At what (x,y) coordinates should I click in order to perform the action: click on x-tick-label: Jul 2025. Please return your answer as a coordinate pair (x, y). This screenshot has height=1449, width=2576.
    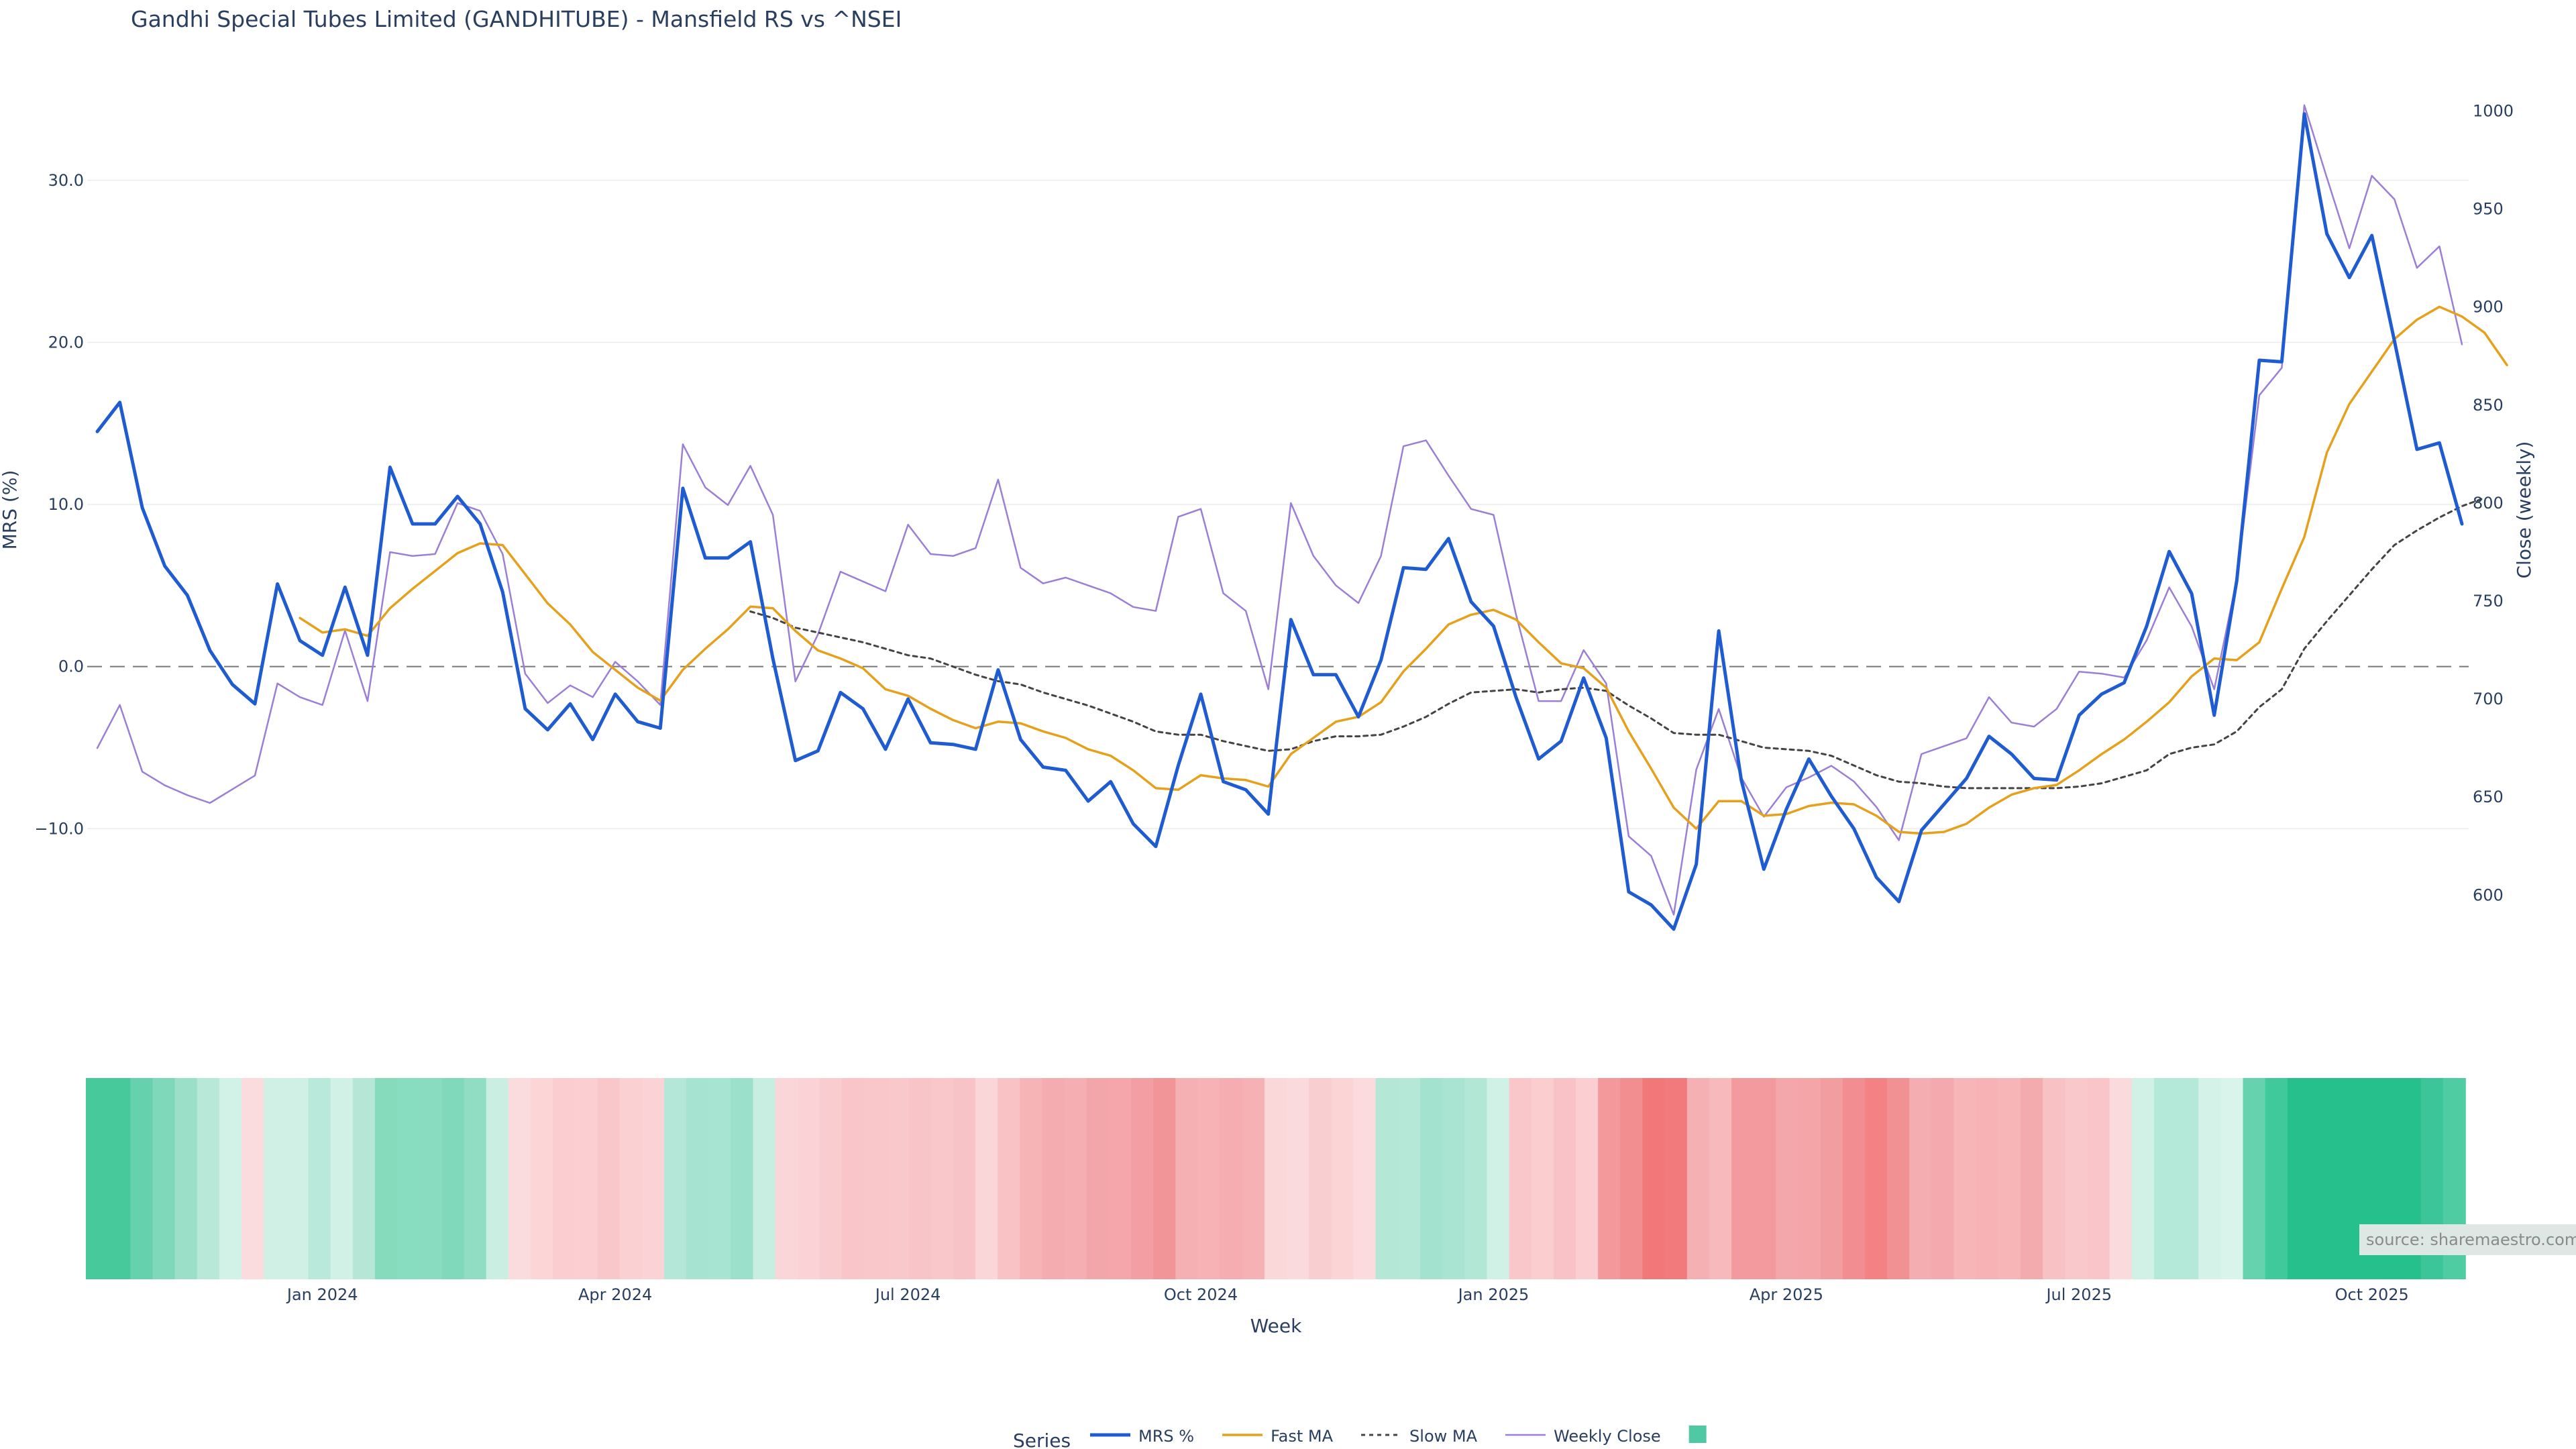
    Looking at the image, I should click on (2078, 1294).